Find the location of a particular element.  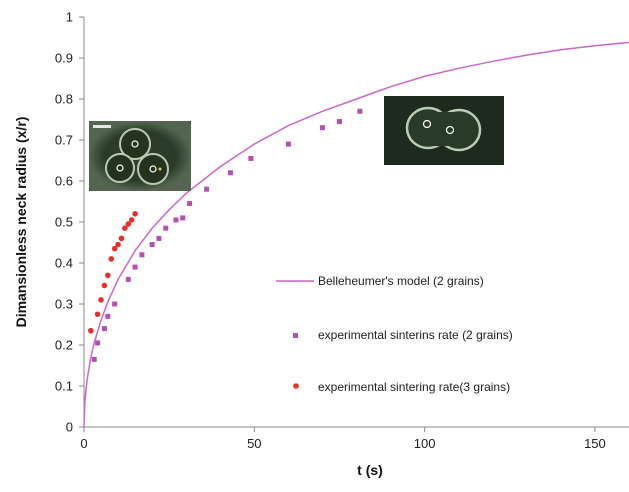

three-grain-series is located at coordinates (113, 272).